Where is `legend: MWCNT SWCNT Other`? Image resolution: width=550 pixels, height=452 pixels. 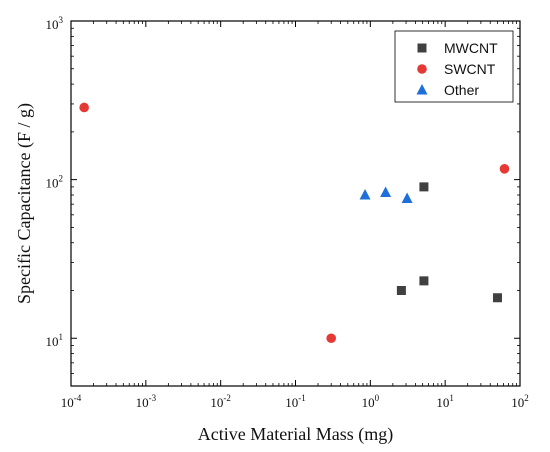 legend: MWCNT SWCNT Other is located at coordinates (454, 66).